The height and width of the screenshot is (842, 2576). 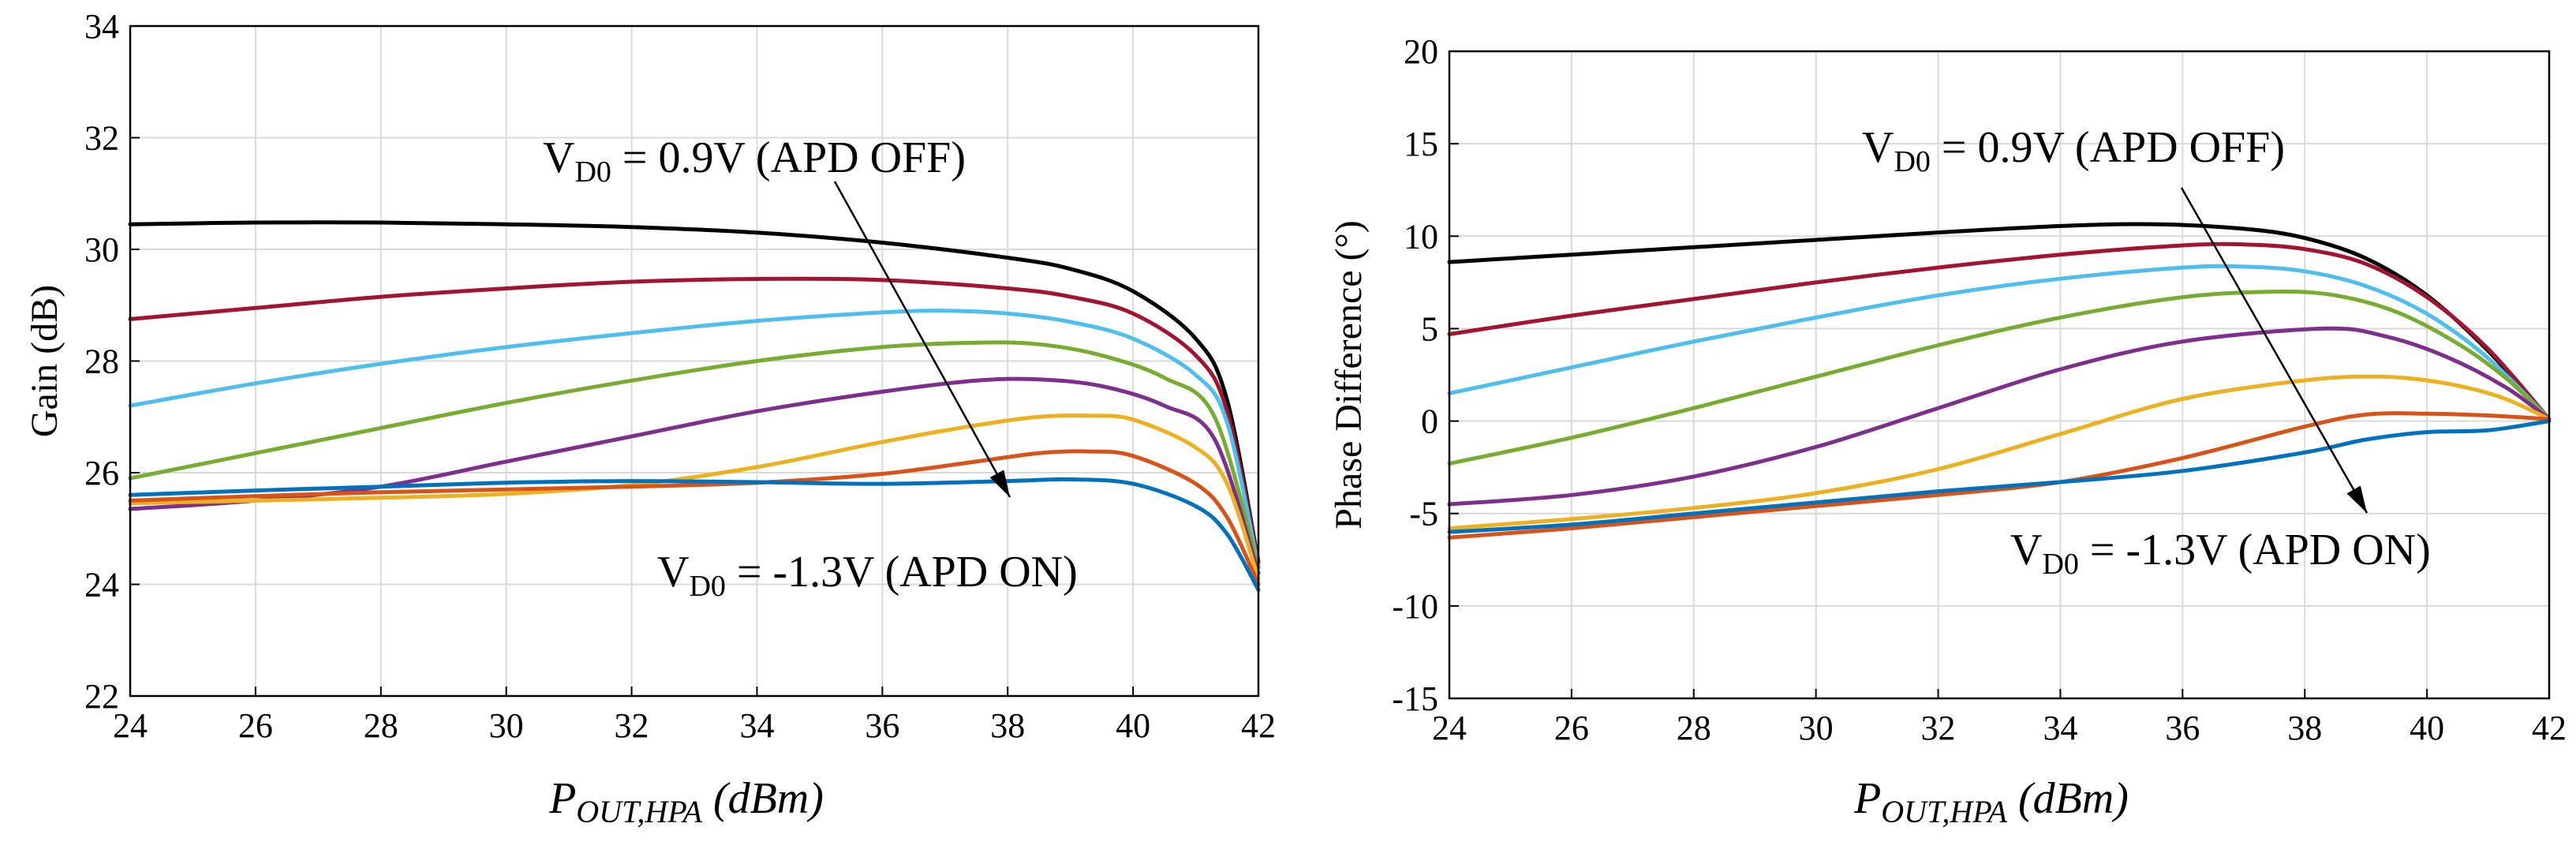 What do you see at coordinates (1415, 698) in the screenshot?
I see `y-tick-label: -15` at bounding box center [1415, 698].